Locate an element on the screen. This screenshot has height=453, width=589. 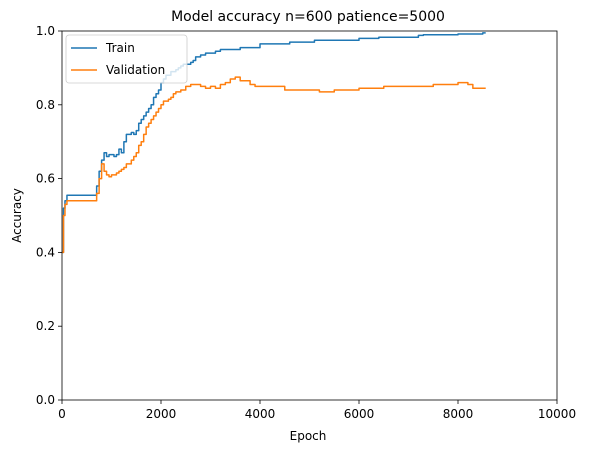
legend: Train Validation is located at coordinates (126, 59).